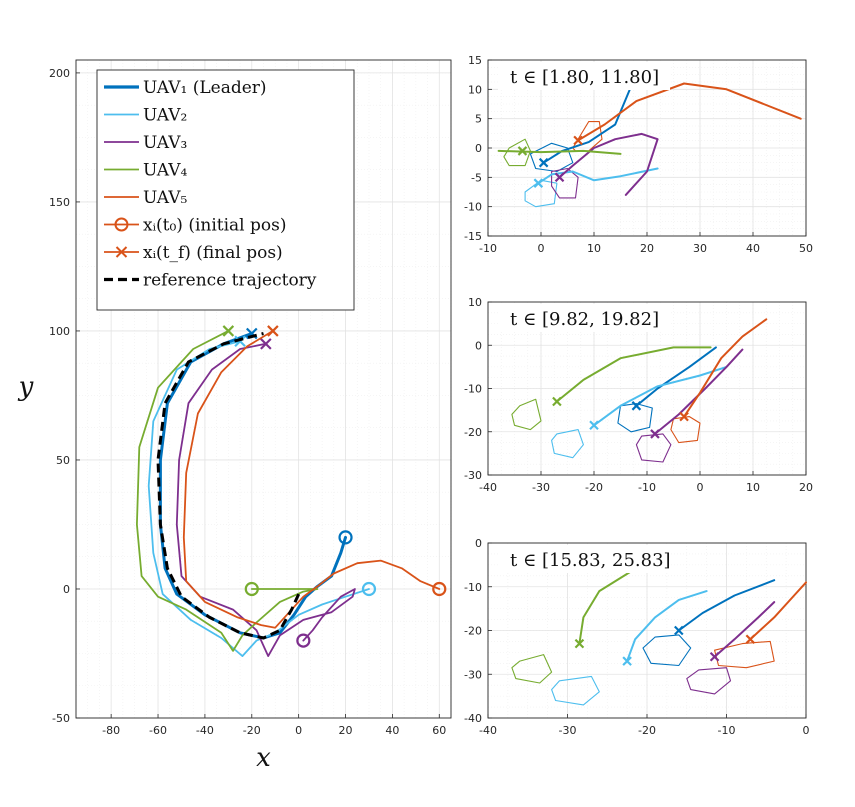  Describe the element at coordinates (263, 758) in the screenshot. I see `x-axis-label: x` at that location.